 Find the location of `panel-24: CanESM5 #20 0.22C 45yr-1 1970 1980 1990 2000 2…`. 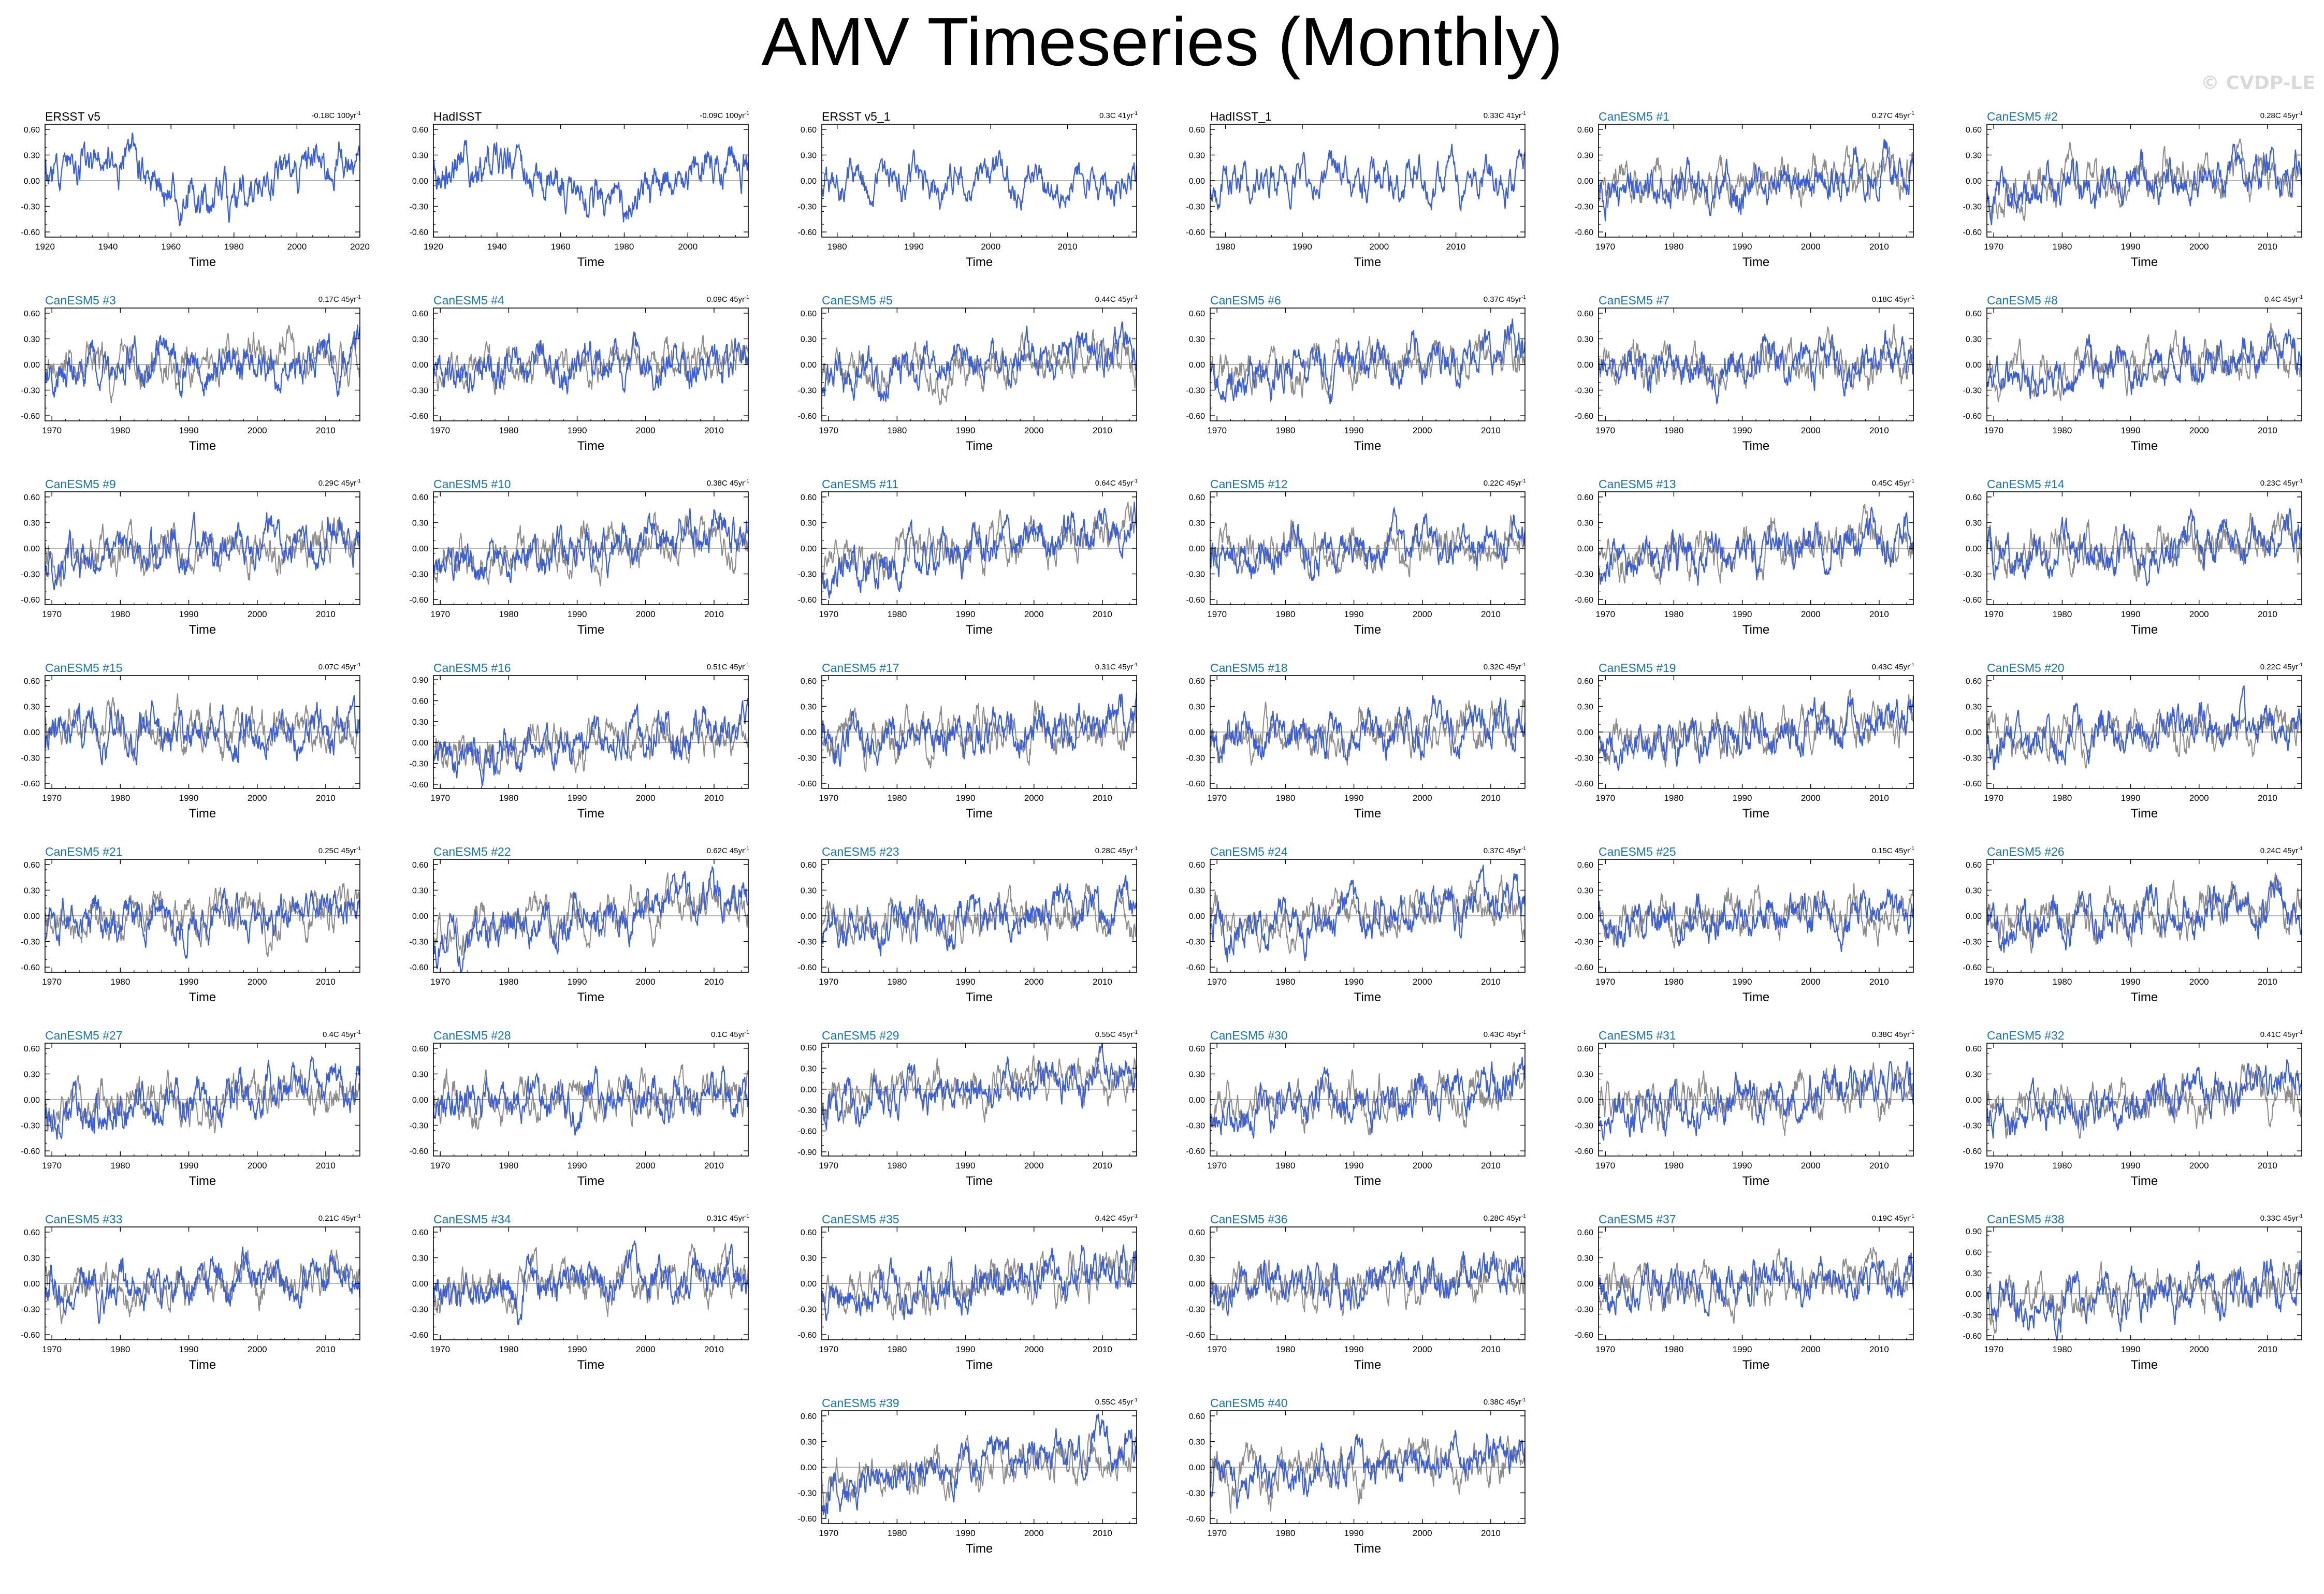

panel-24: CanESM5 #20 0.22C 45yr-1 1970 1980 1990 2000 2… is located at coordinates (2125, 745).